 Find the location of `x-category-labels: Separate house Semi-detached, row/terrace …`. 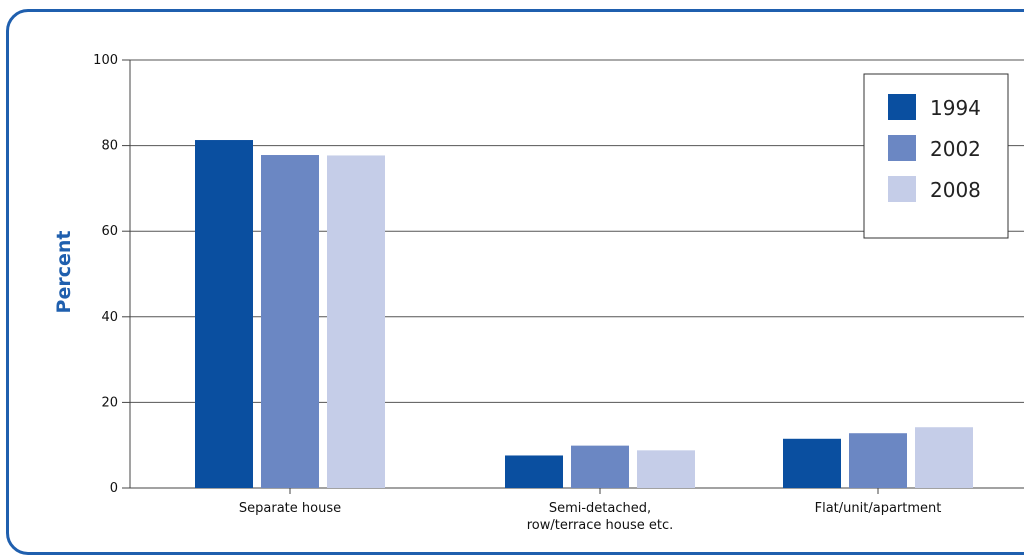

x-category-labels: Separate house Semi-detached, row/terrace … is located at coordinates (590, 517).